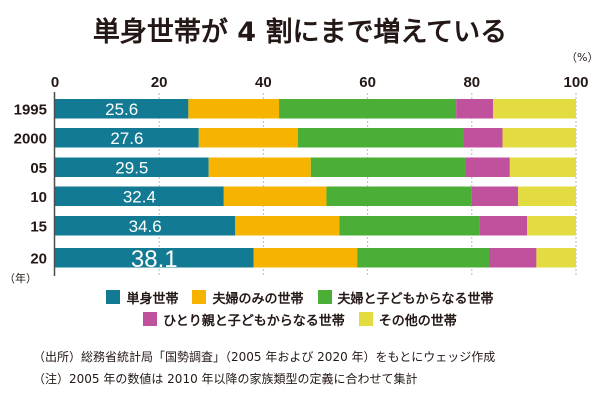 Image resolution: width=600 pixels, height=400 pixels. Describe the element at coordinates (471, 82) in the screenshot. I see `x-tick-label: 80` at that location.